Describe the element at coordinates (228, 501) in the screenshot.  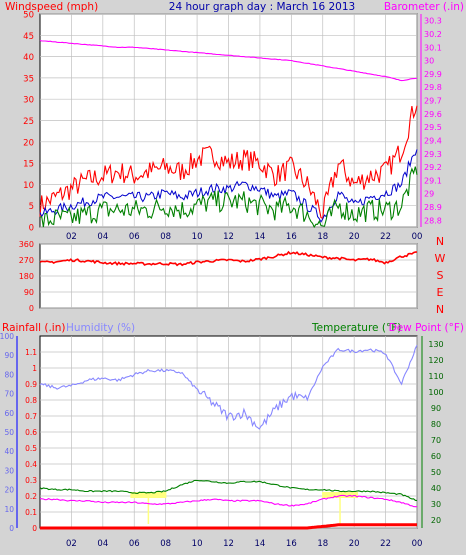
I see `climate-series-dew_point` at that location.